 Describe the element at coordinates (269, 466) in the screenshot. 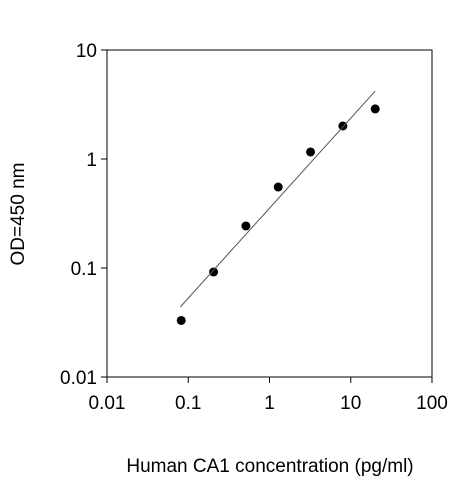

I see `x-axis-label: Human CA1 concentration (pg/ml)` at that location.